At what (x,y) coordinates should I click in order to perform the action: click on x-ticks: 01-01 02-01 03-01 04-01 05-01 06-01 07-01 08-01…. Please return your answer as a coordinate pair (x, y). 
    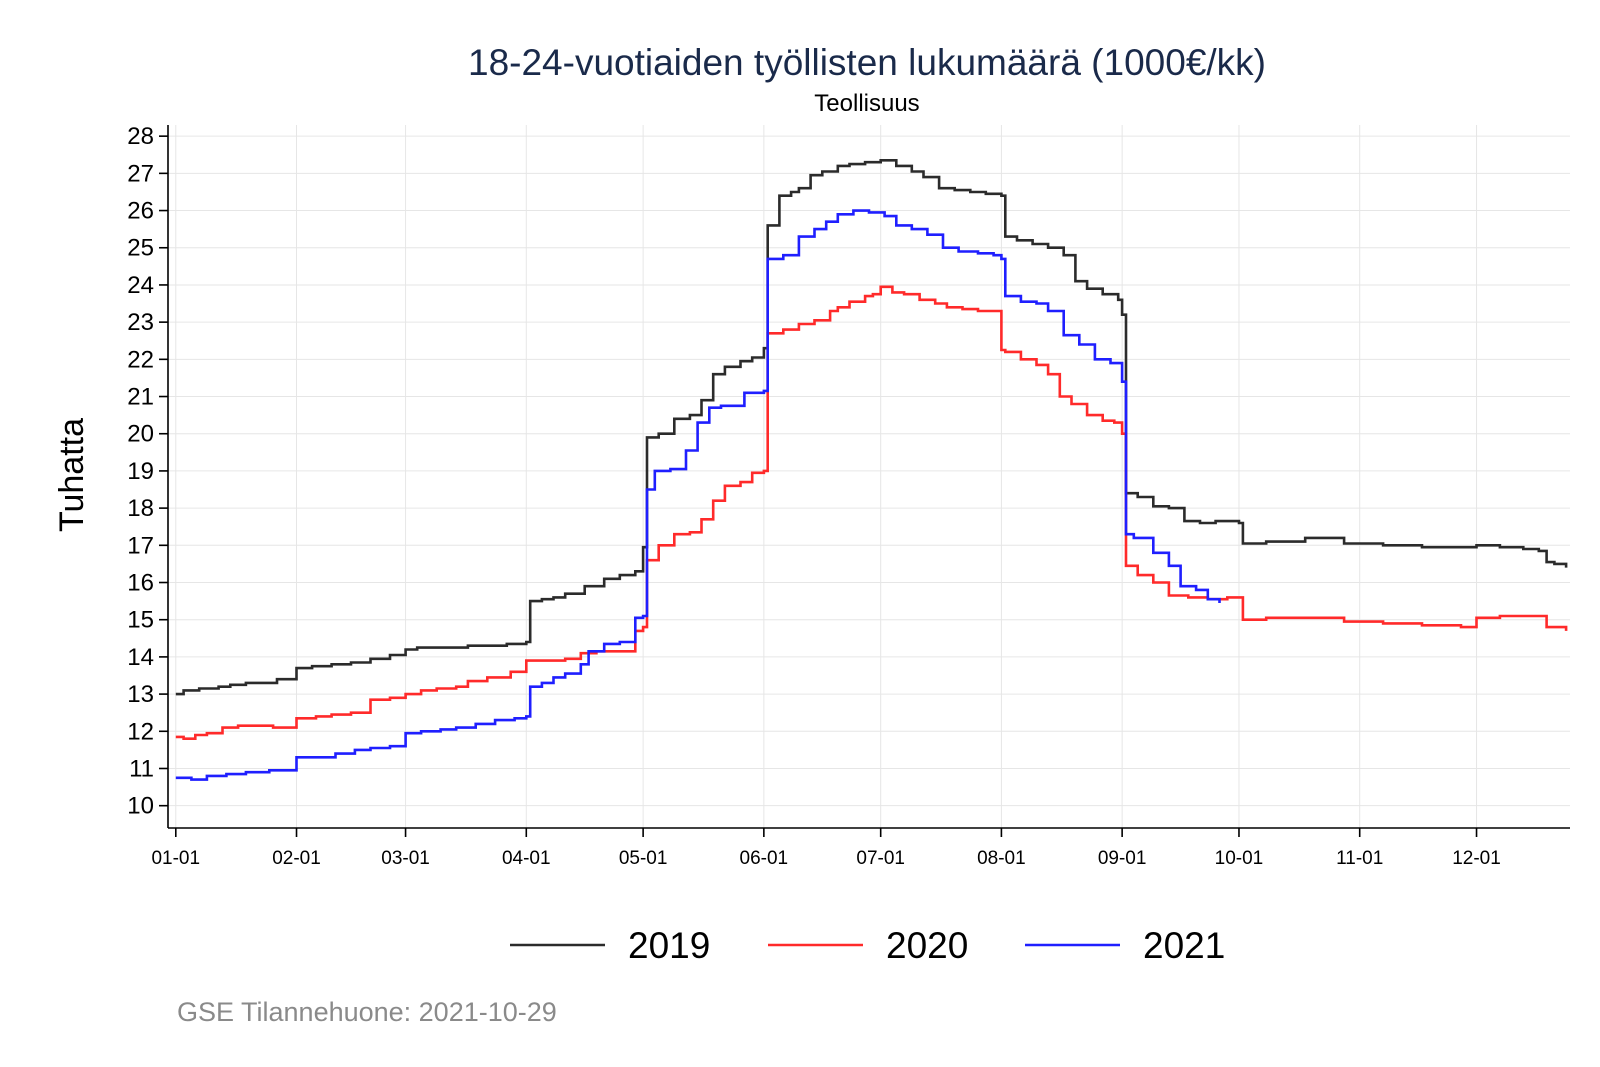
    Looking at the image, I should click on (826, 848).